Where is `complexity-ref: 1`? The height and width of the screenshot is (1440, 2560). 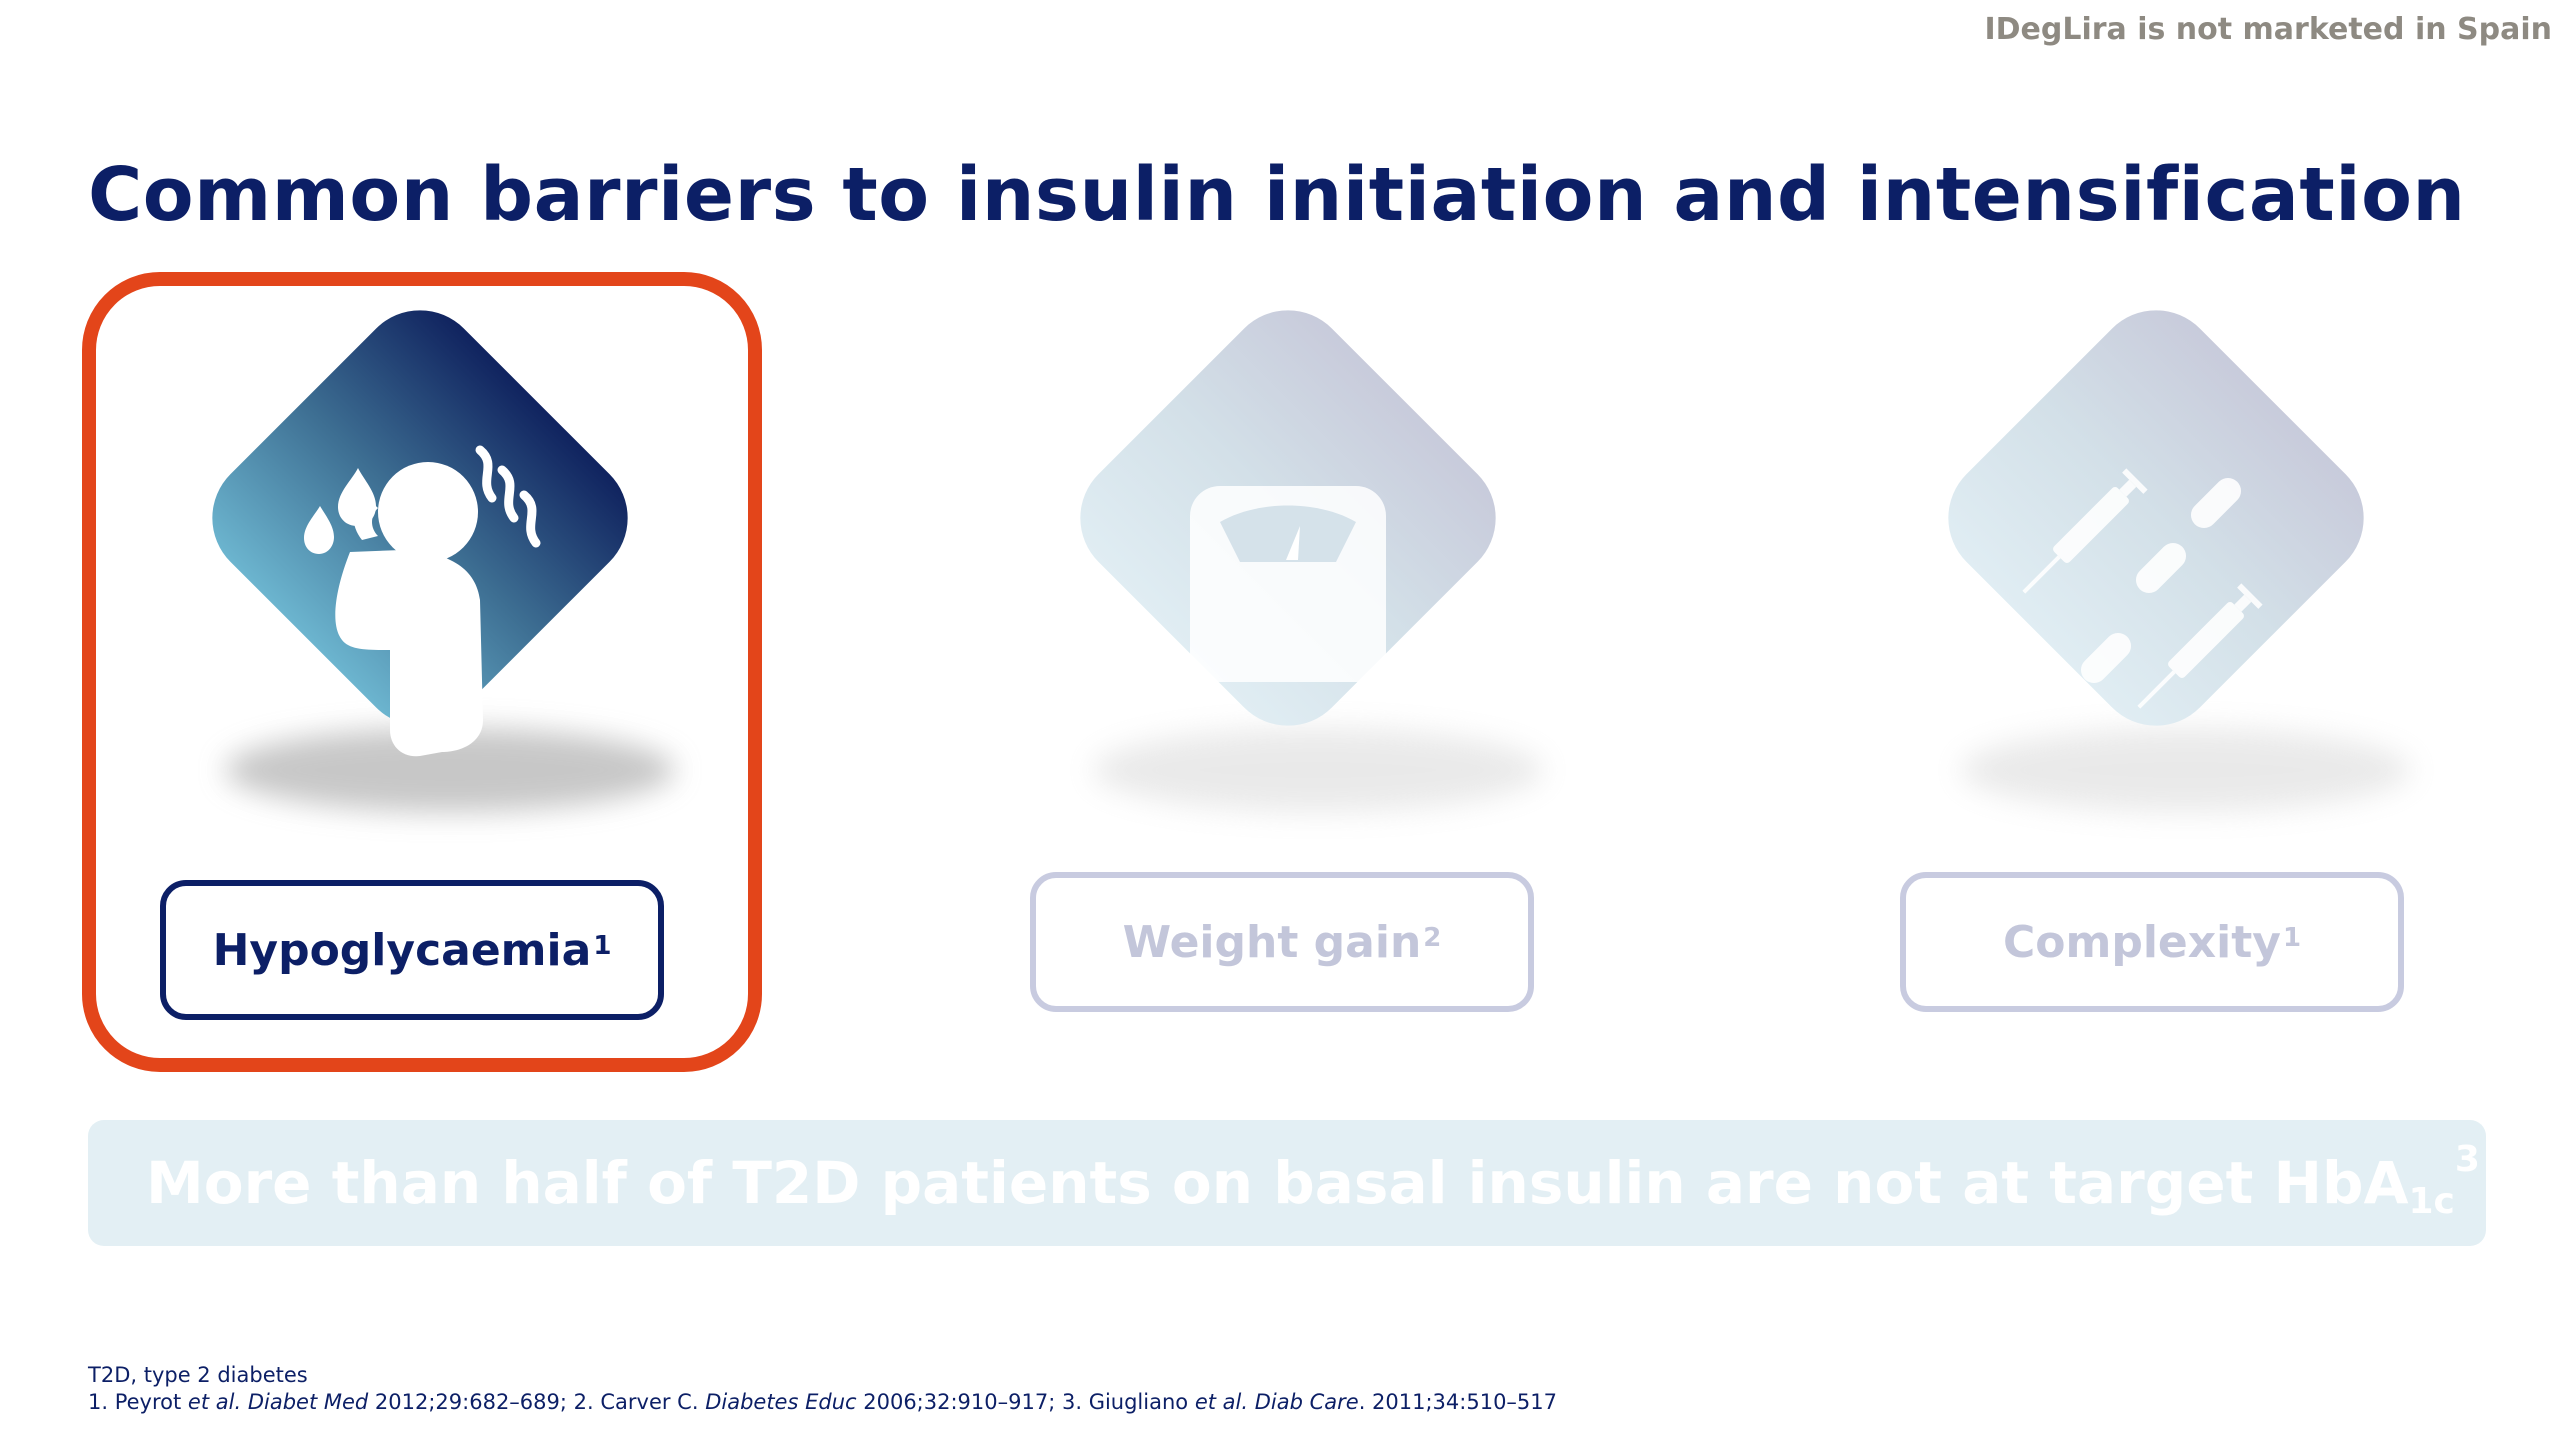
complexity-ref: 1 is located at coordinates (2292, 938).